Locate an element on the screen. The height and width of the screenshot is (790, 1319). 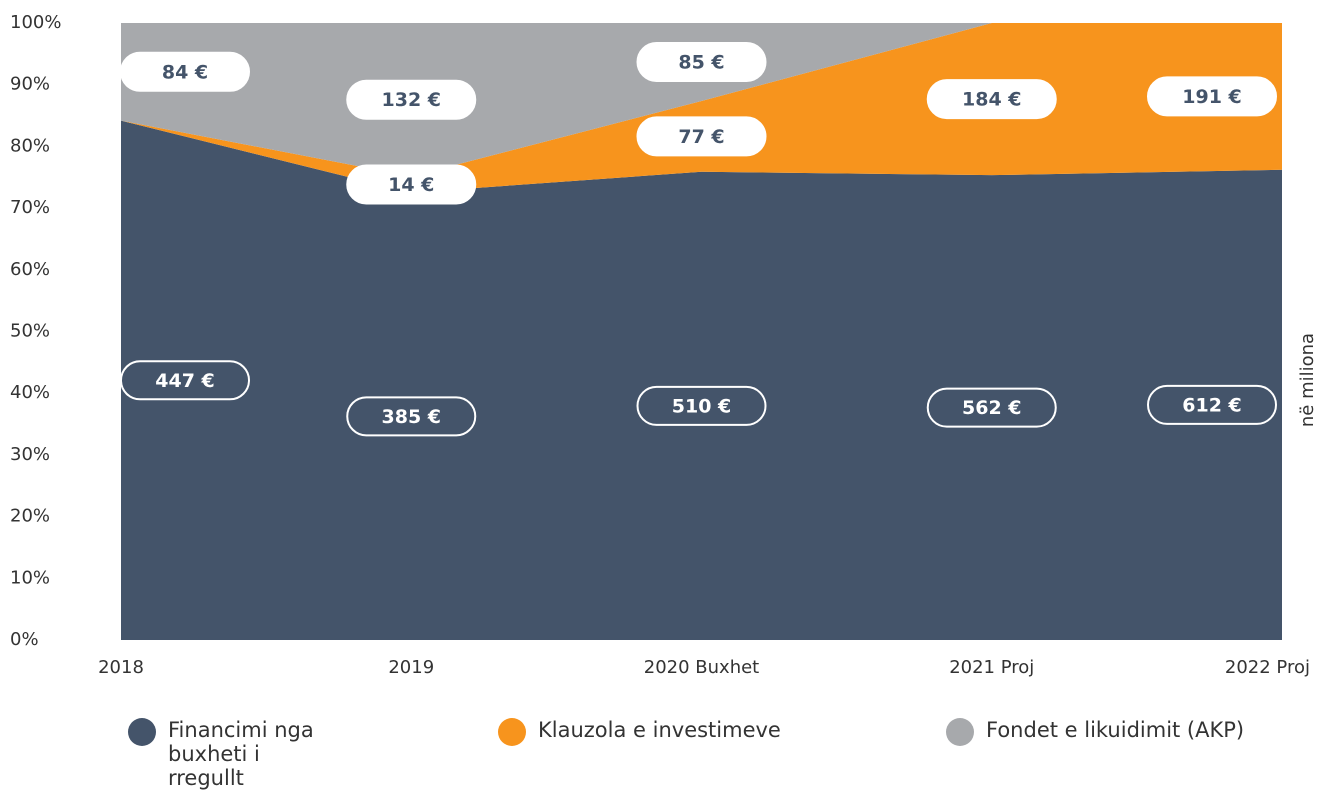
axis-label: në miliona is located at coordinates (1307, 380).